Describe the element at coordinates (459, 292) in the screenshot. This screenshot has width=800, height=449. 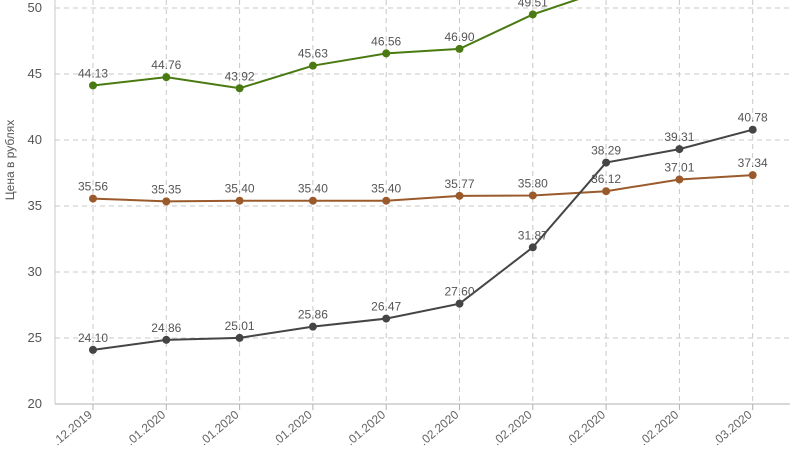
I see `data-label: 27.60` at that location.